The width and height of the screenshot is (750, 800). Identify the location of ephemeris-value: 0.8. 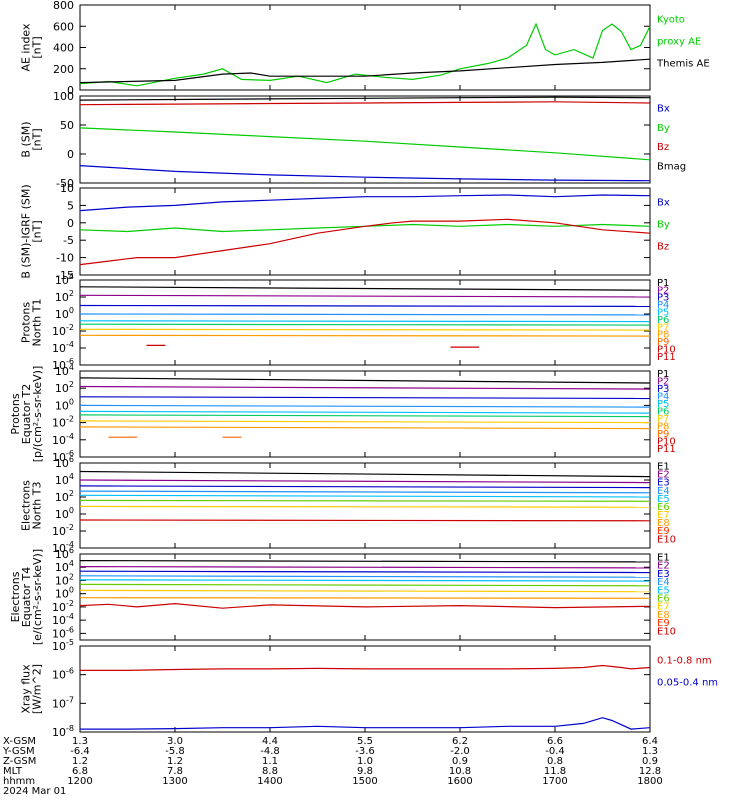
(555, 761).